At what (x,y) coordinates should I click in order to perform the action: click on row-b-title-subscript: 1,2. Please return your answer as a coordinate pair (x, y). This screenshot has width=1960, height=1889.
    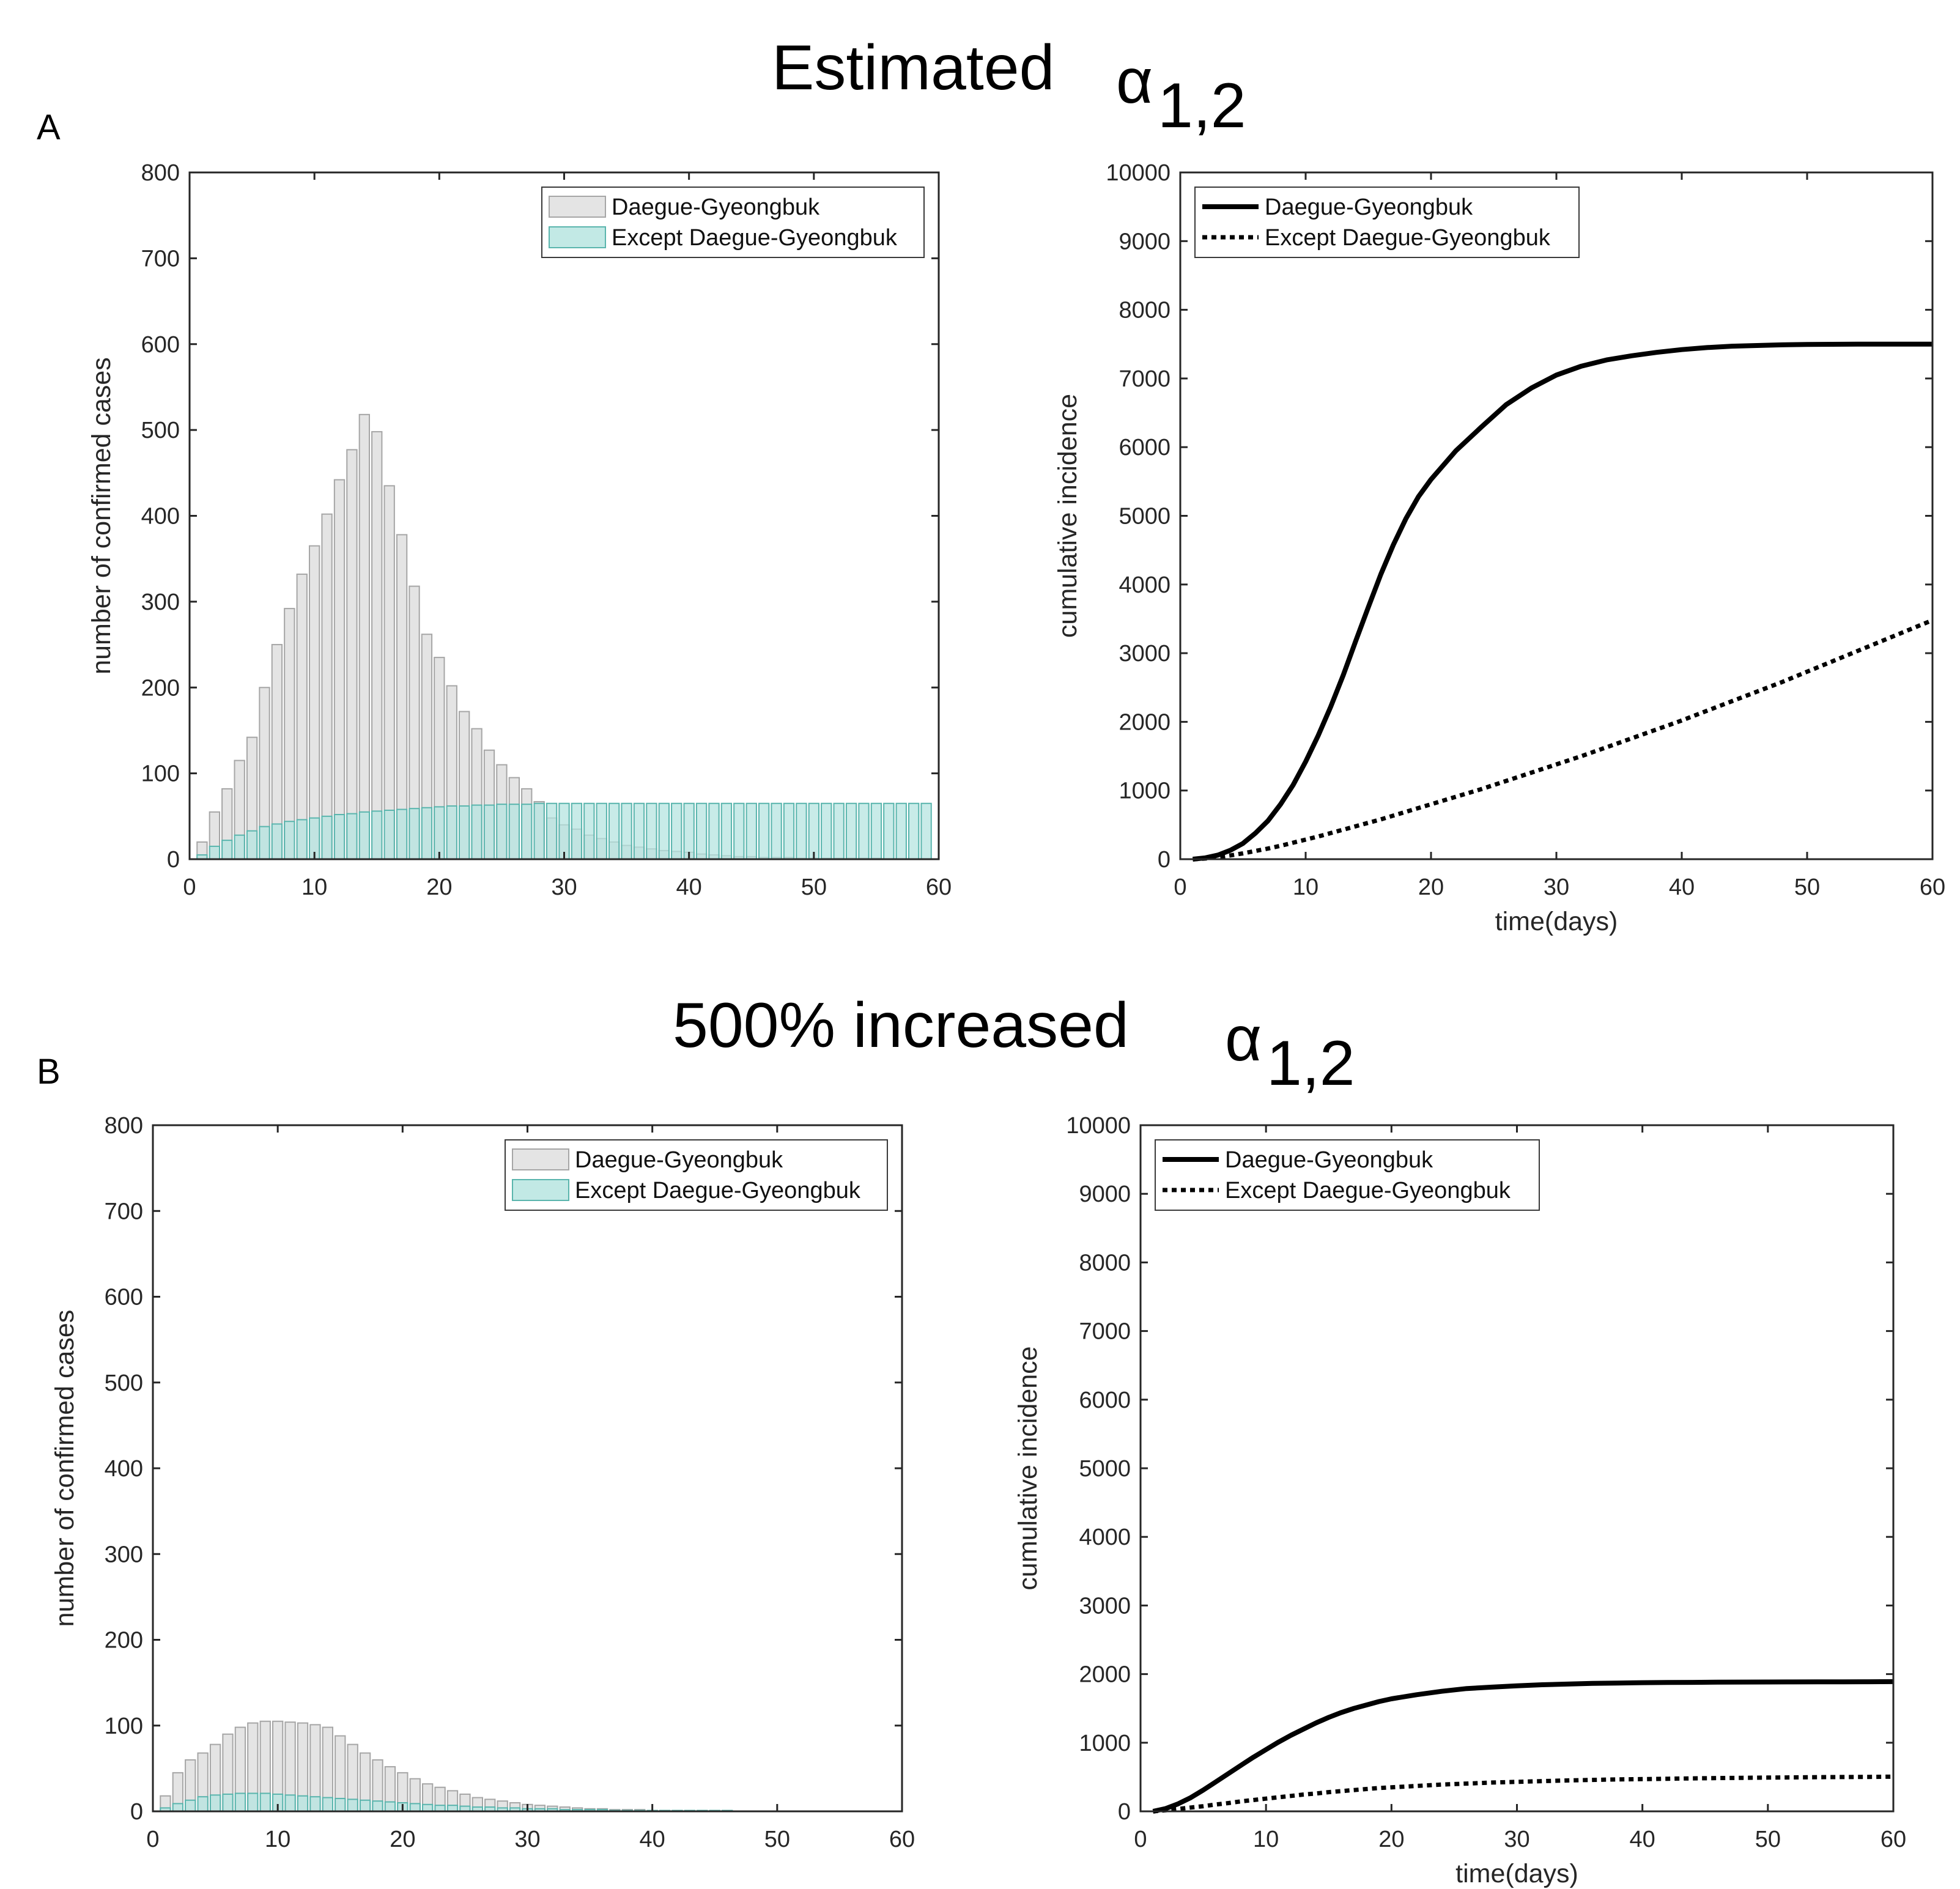
    Looking at the image, I should click on (1311, 1063).